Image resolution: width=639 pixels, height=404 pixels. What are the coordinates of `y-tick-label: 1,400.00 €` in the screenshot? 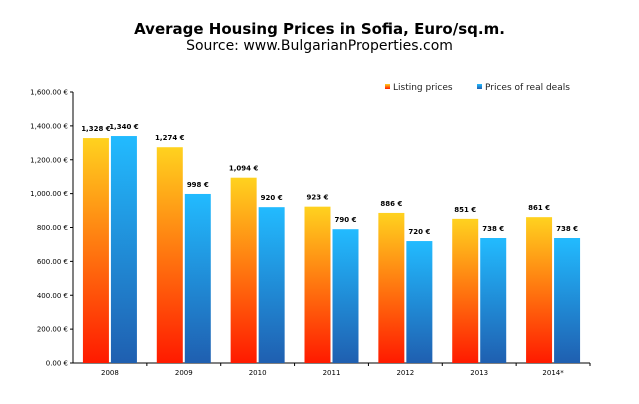 It's located at (49, 126).